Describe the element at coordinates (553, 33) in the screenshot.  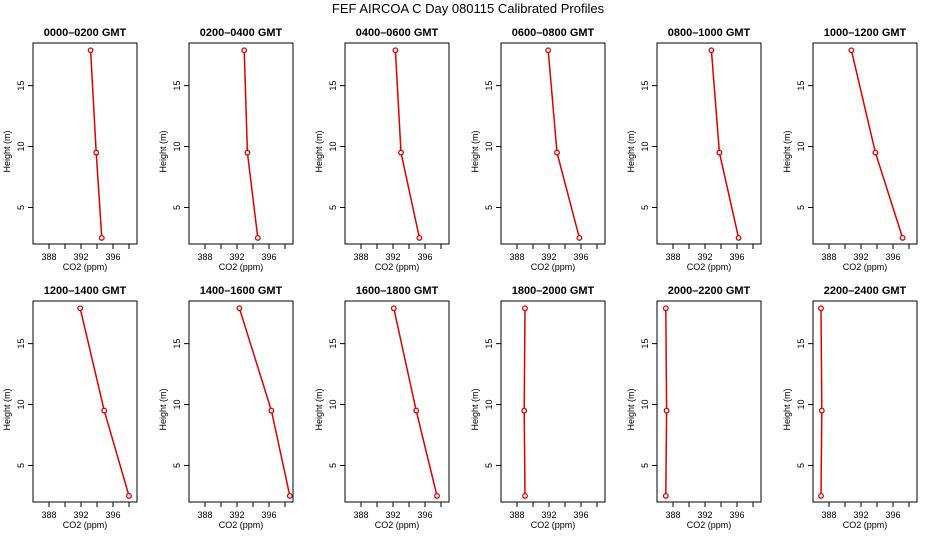
I see `panel-title: 0600–0800 GMT` at that location.